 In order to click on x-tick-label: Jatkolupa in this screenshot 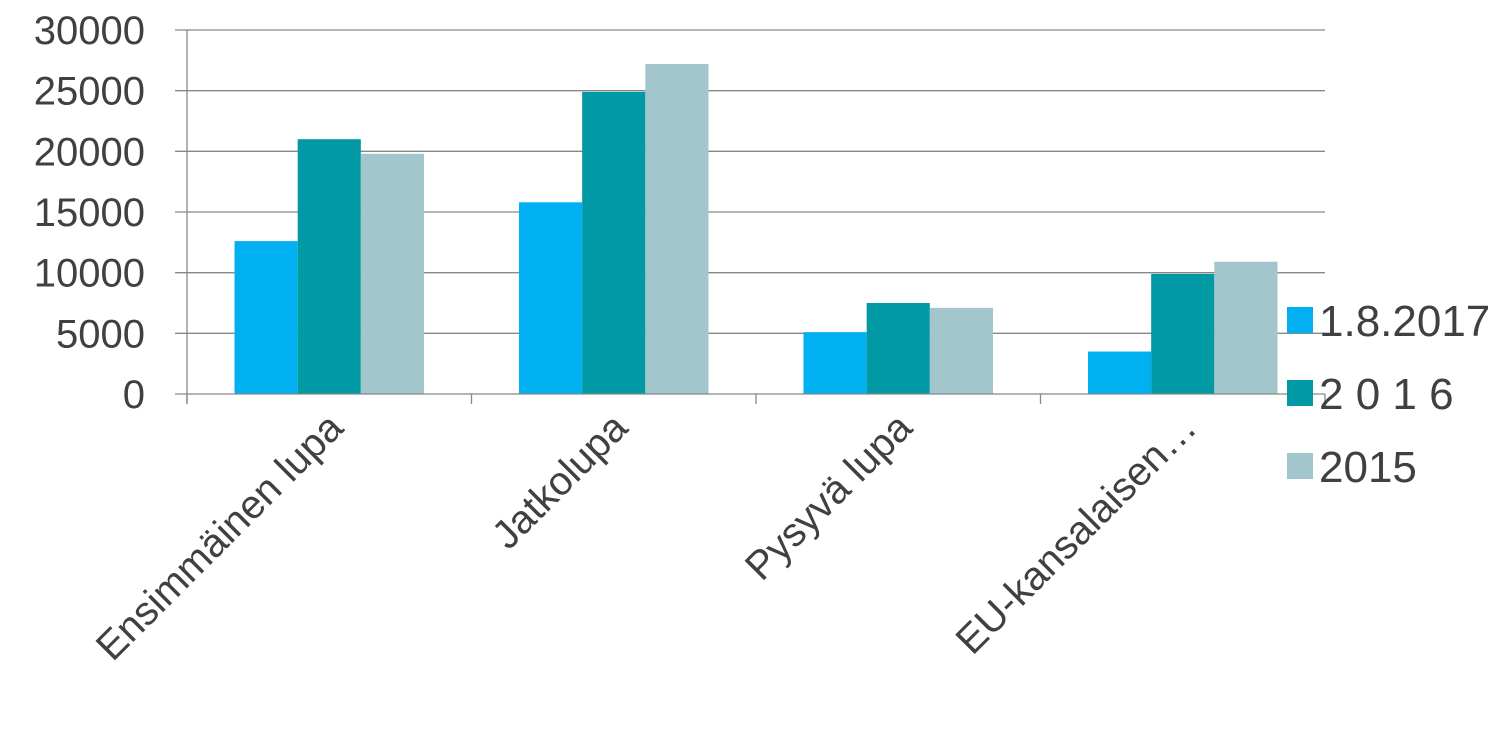, I will do `click(560, 481)`.